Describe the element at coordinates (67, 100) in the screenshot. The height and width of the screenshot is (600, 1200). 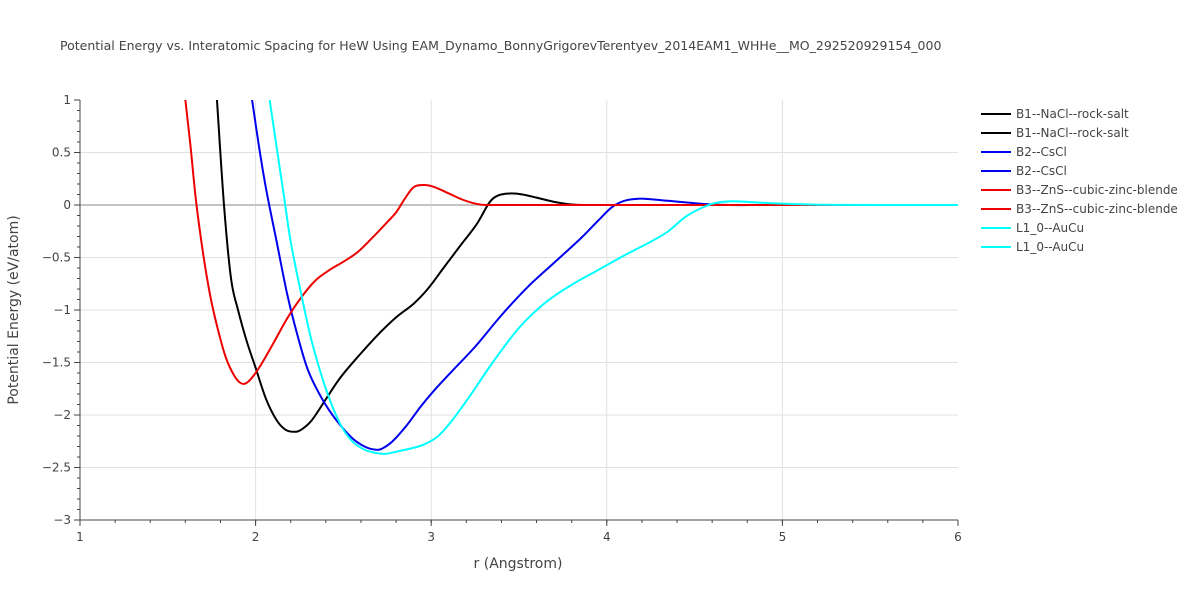
I see `y-tick-label: 1` at that location.